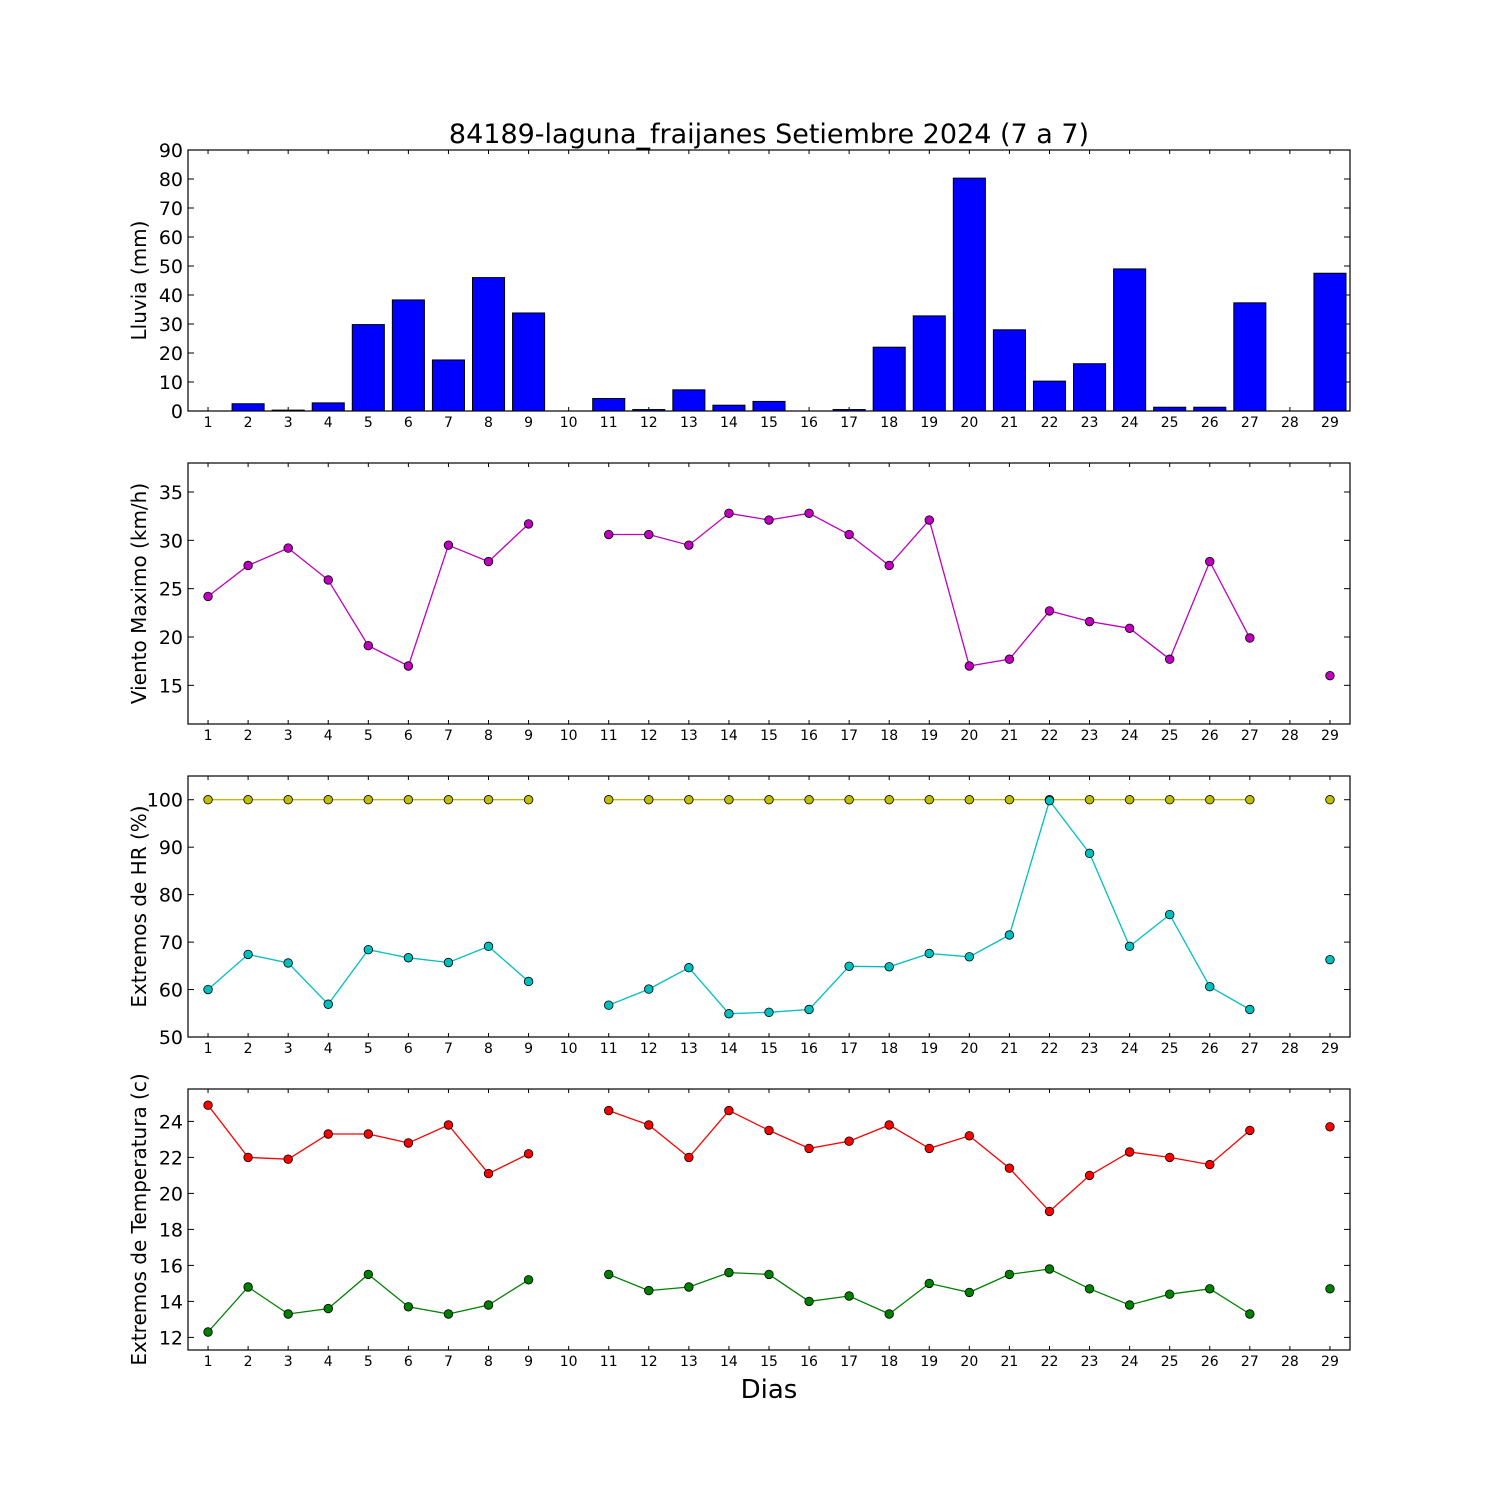  Describe the element at coordinates (248, 1362) in the screenshot. I see `x-tick-label: 2` at that location.